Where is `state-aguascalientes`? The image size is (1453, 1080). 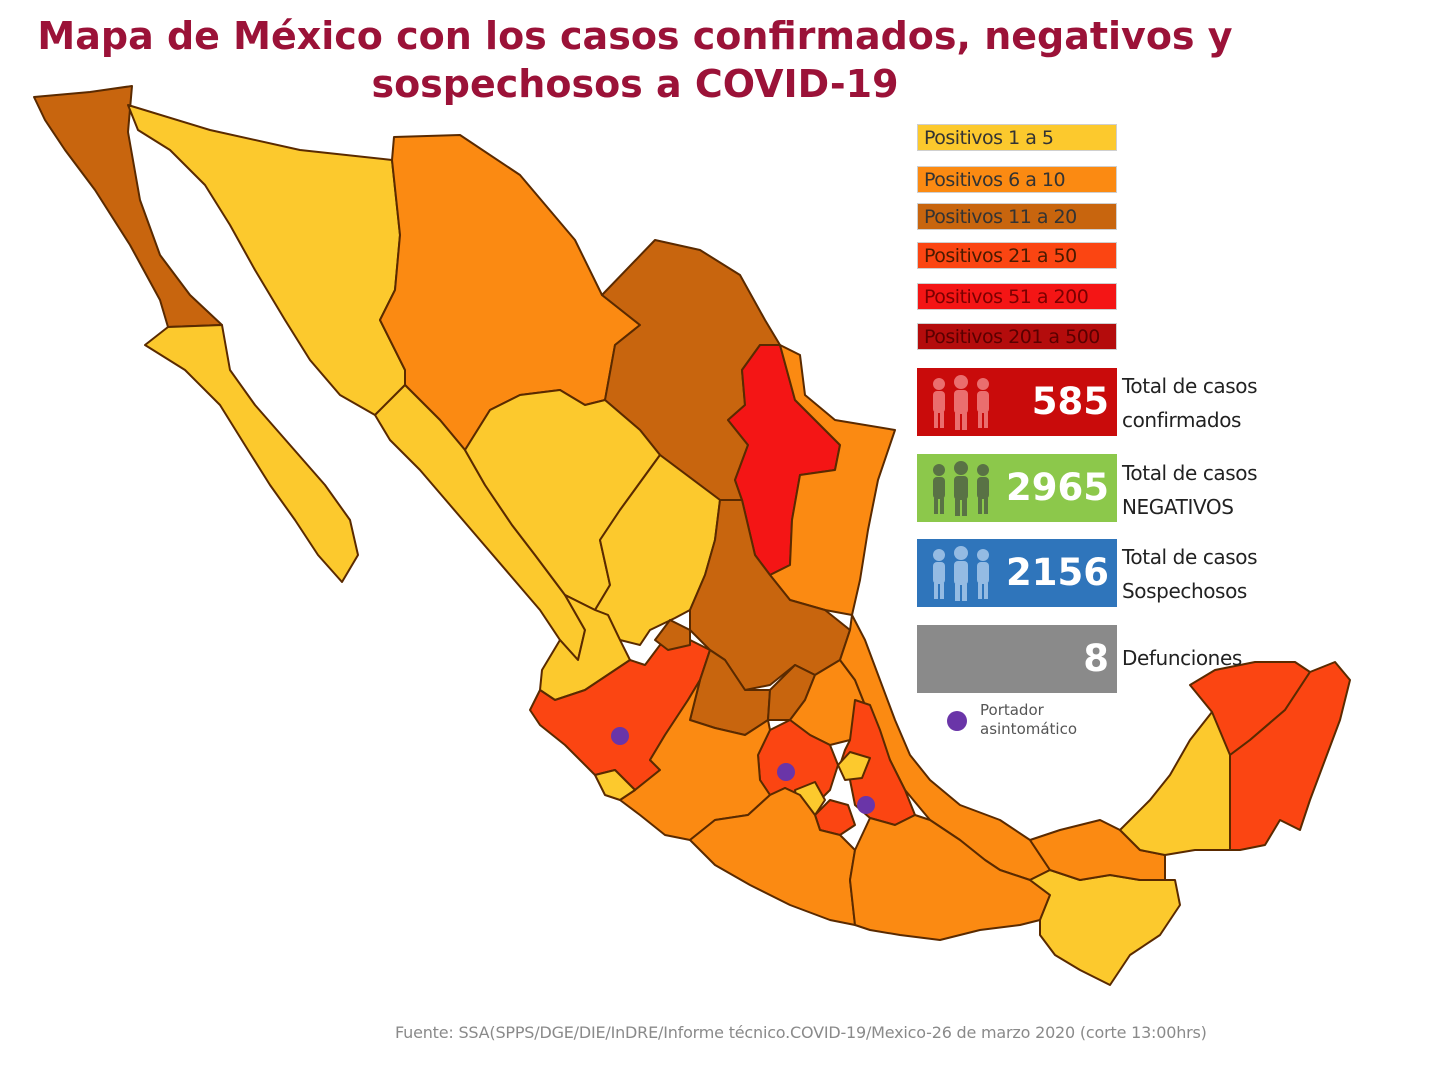
state-aguascalientes is located at coordinates (672, 635).